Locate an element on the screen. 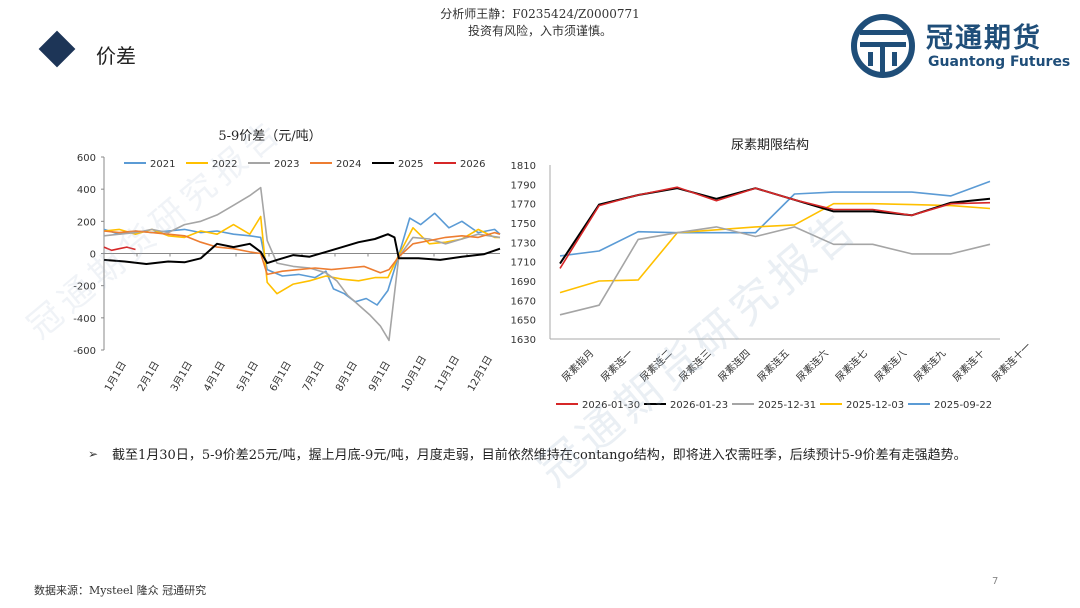 The height and width of the screenshot is (608, 1080). y-tick-label: 1750 is located at coordinates (523, 224).